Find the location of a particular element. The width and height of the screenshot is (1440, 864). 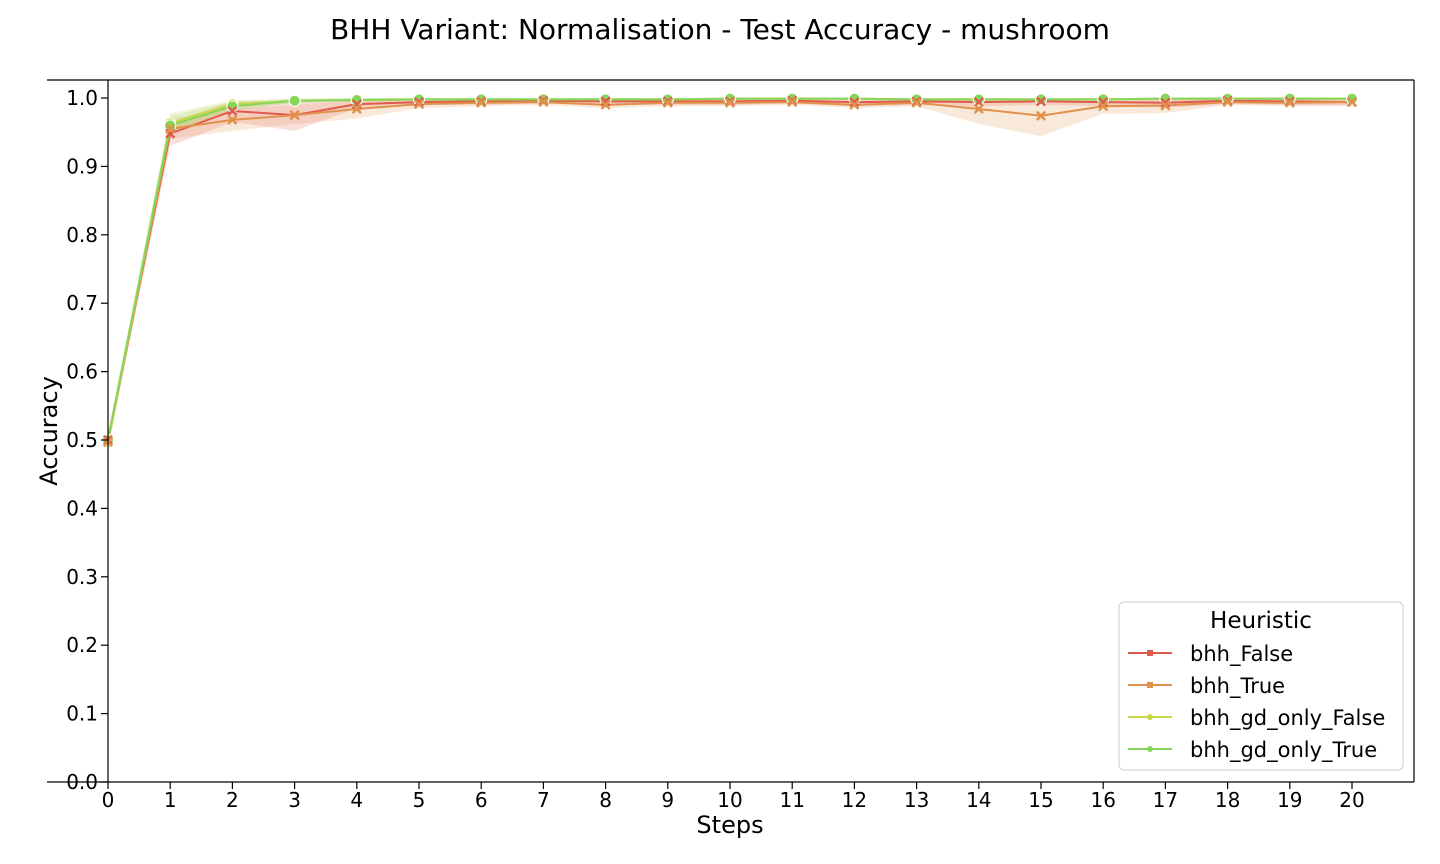

x-tick-label: 15 is located at coordinates (1040, 800).